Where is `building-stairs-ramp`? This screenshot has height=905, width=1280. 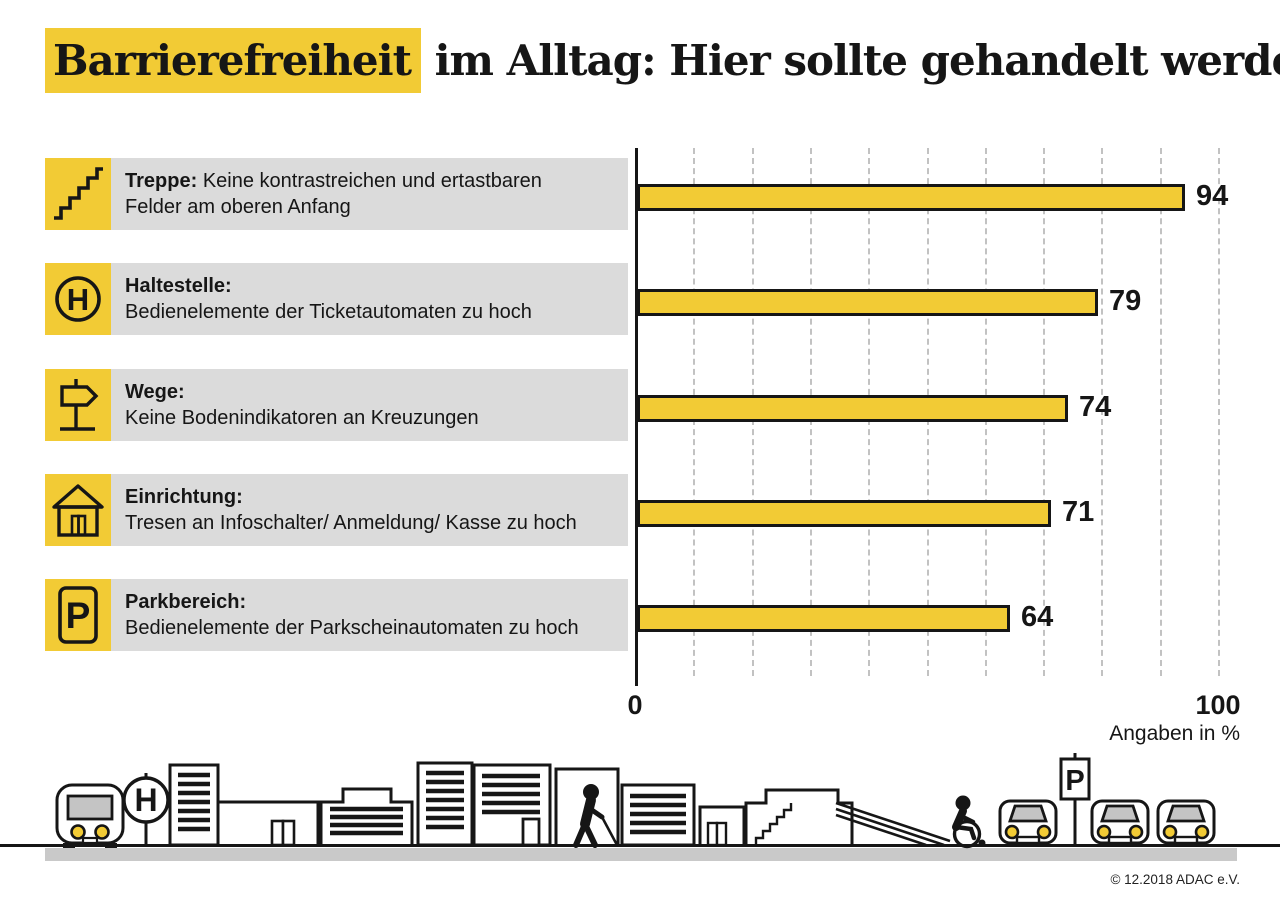
building-stairs-ramp is located at coordinates (847, 817).